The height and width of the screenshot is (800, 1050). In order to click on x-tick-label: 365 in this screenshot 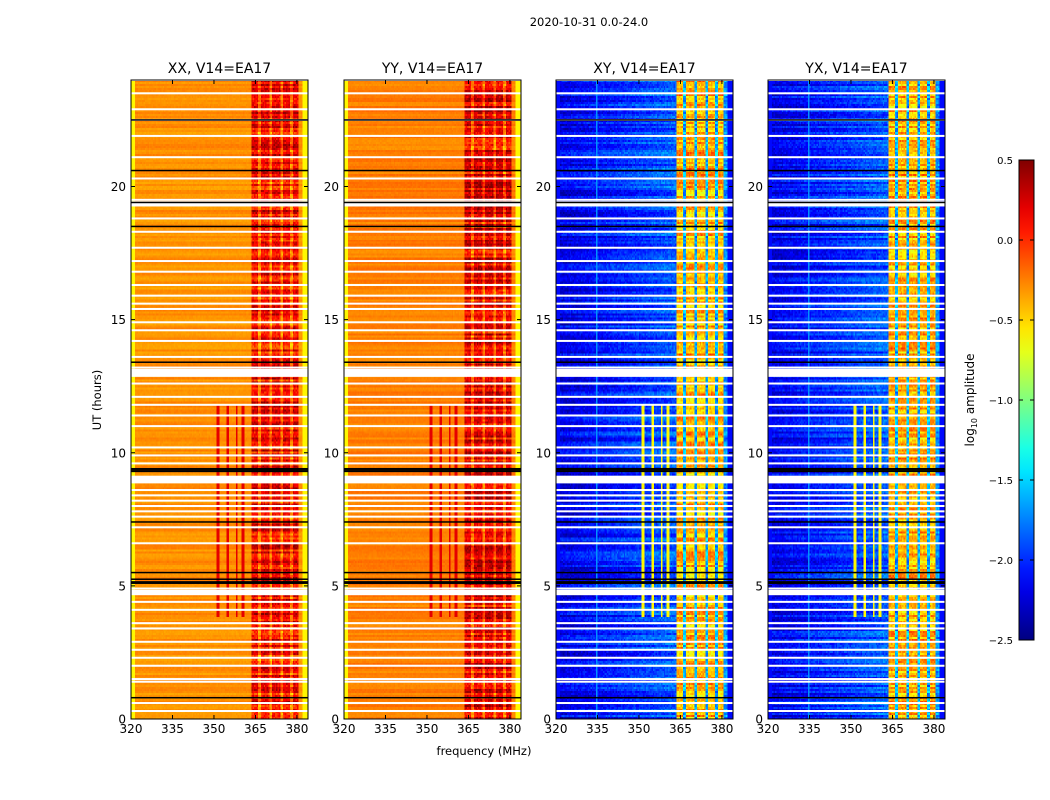, I will do `click(255, 729)`.